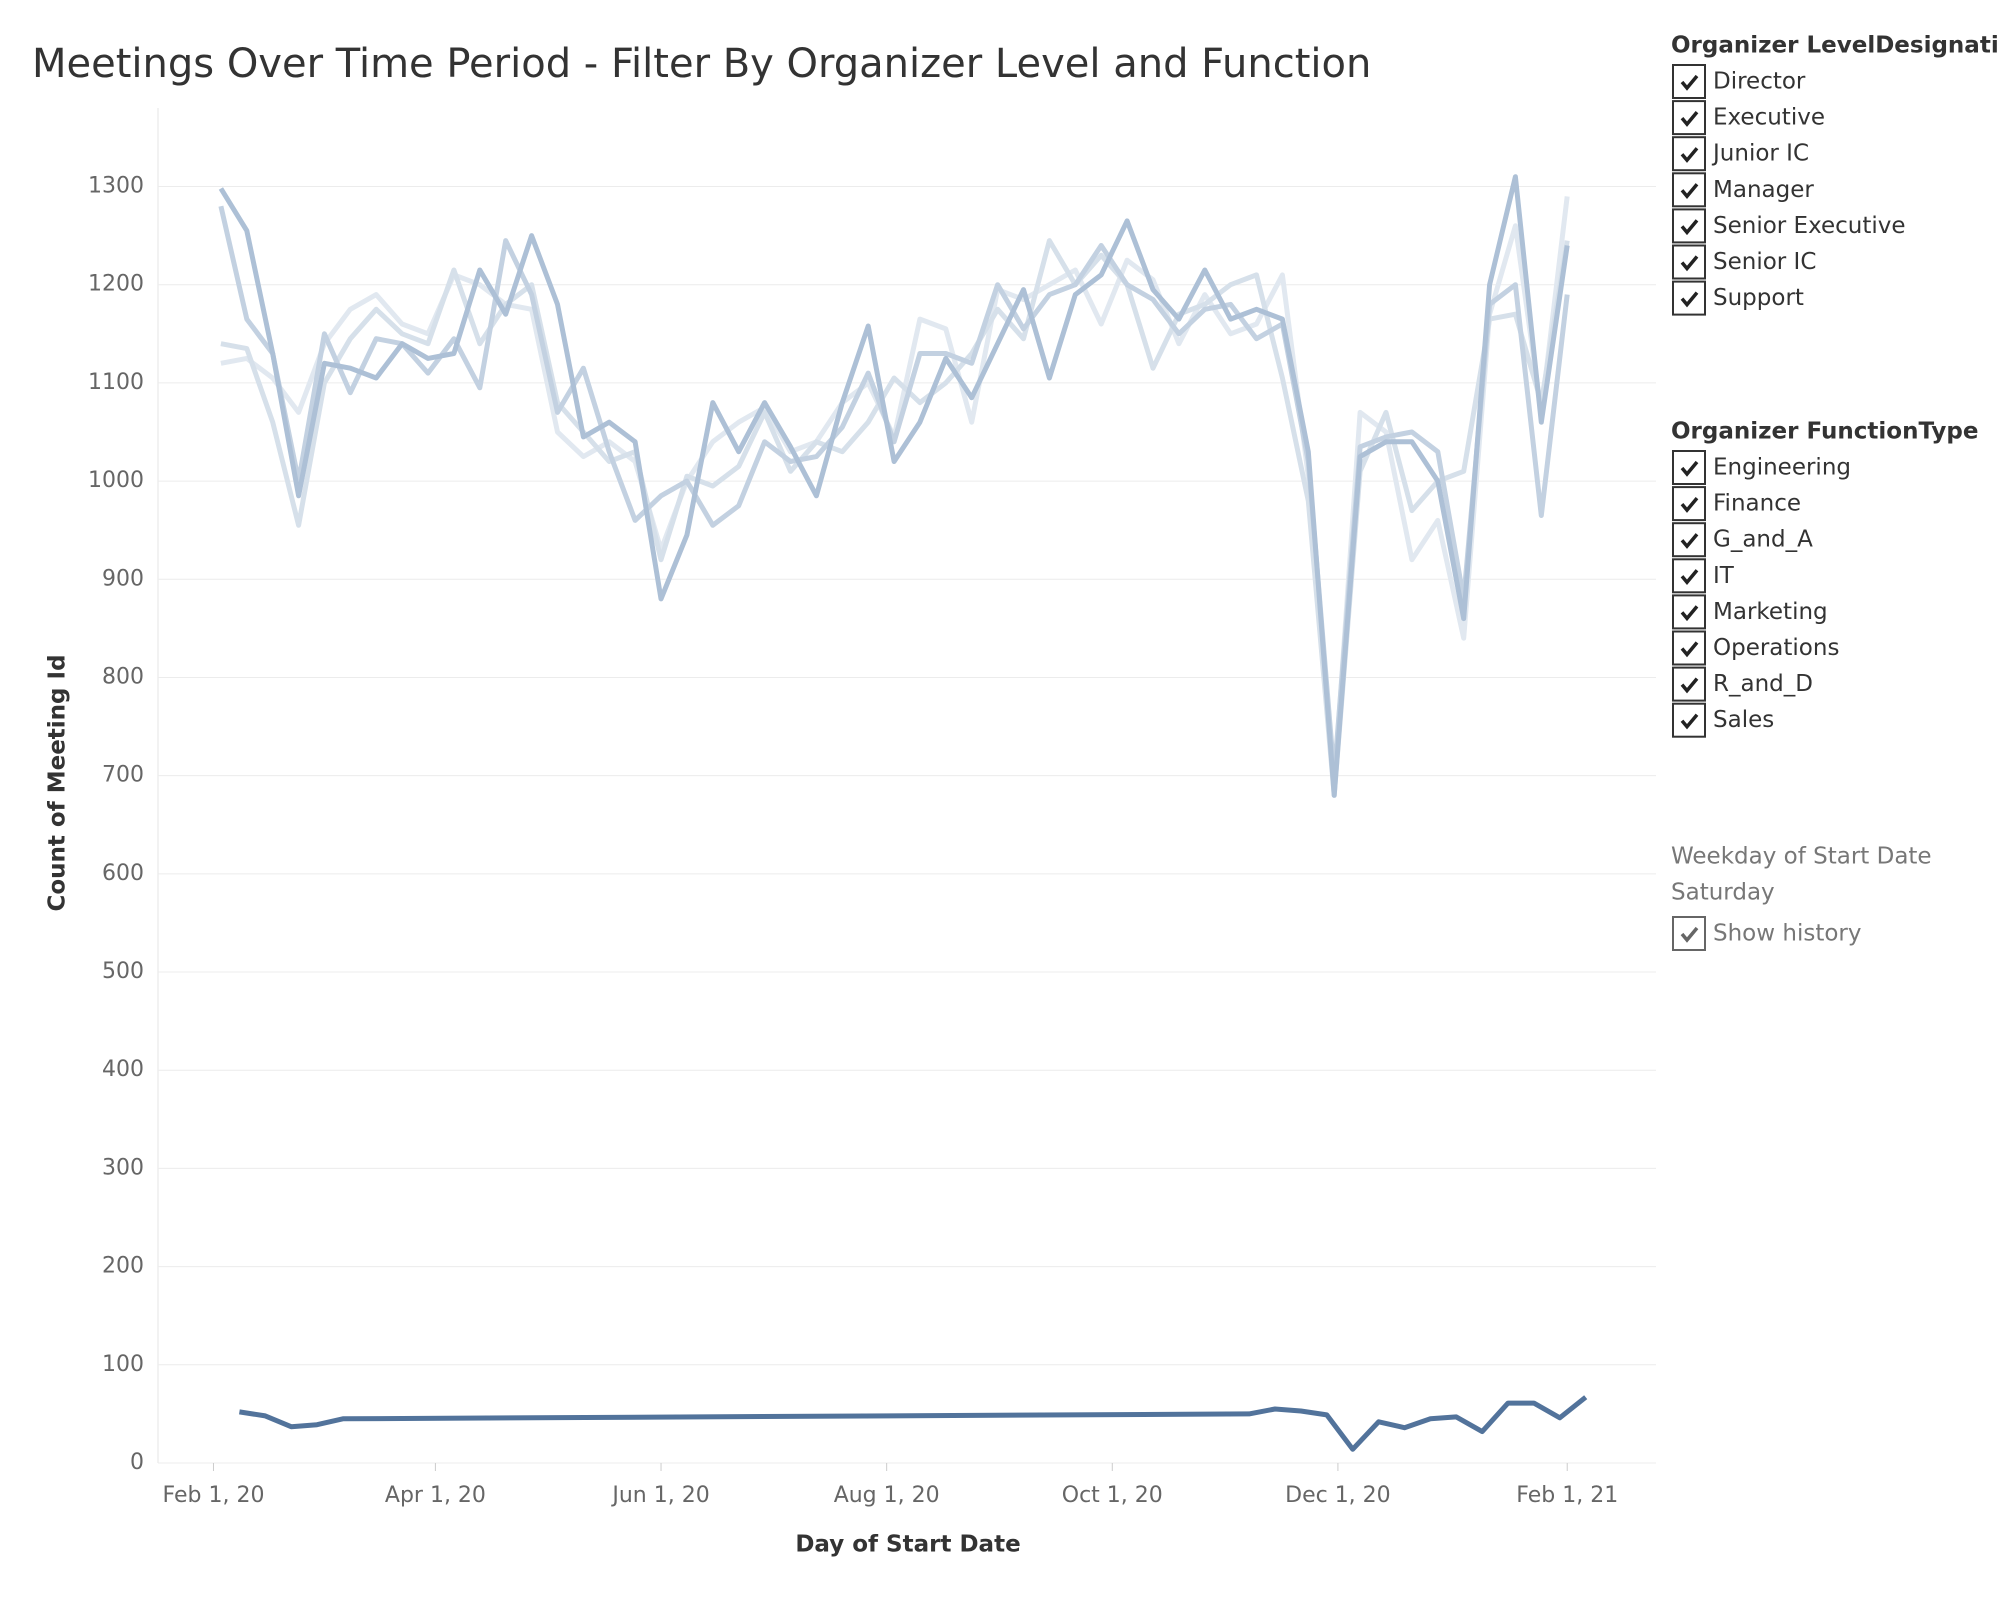 This screenshot has height=1602, width=1998. I want to click on y-tick-label: 1200, so click(116, 284).